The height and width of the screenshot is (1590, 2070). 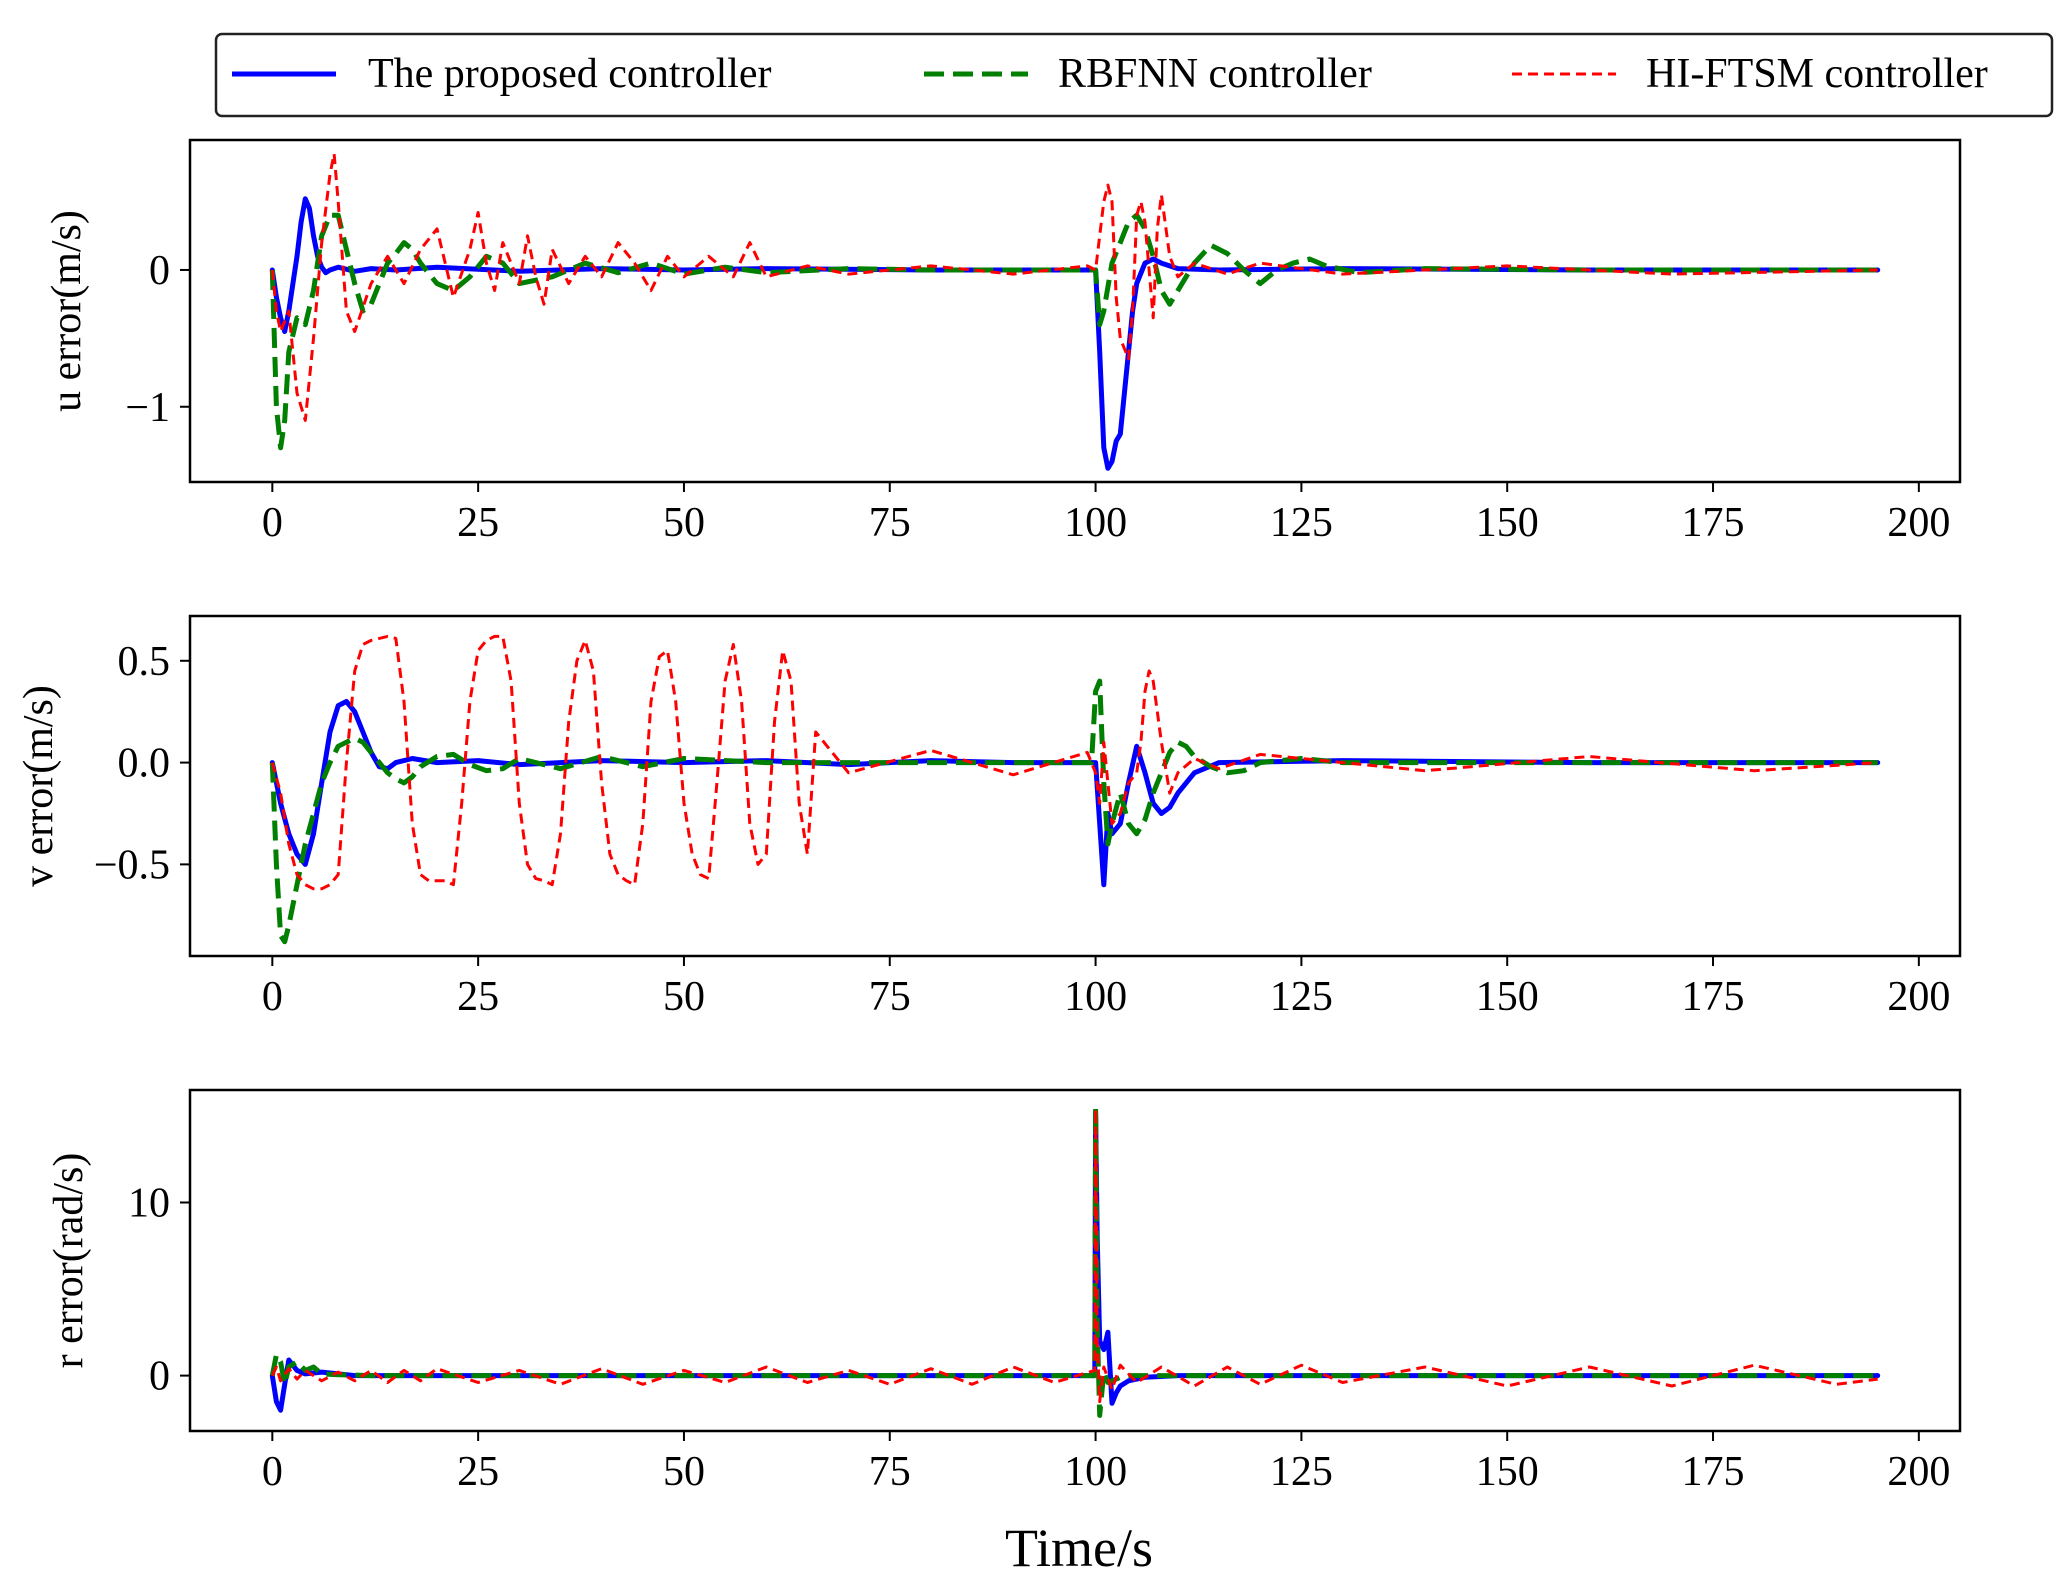 What do you see at coordinates (1713, 523) in the screenshot?
I see `u-error-xtick-label: 175` at bounding box center [1713, 523].